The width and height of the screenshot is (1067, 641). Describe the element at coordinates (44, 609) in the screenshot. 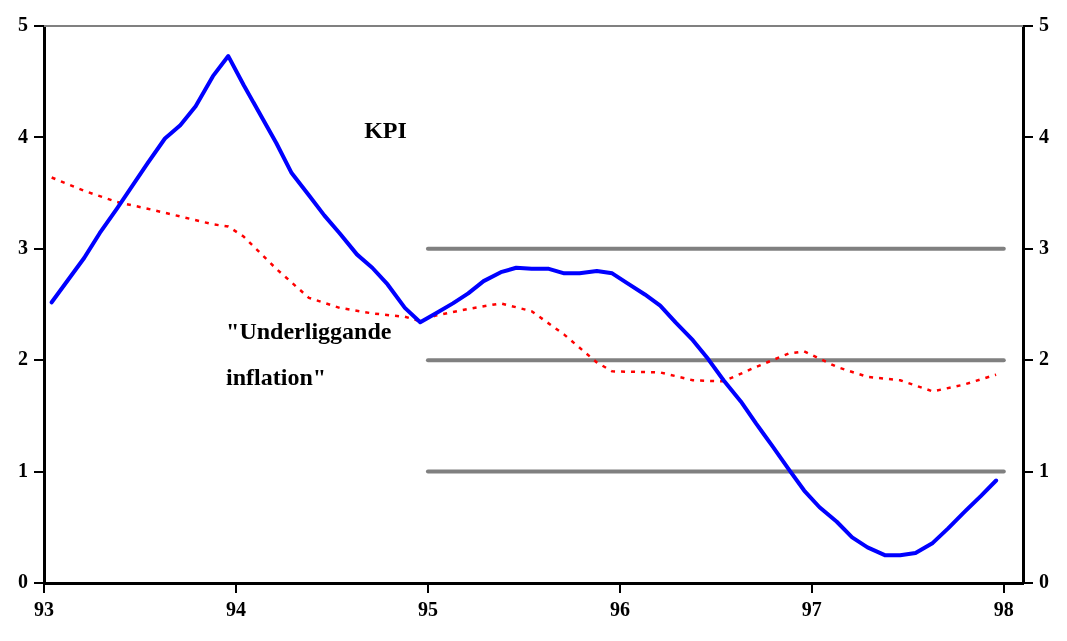

I see `x-tick-label: 93` at that location.